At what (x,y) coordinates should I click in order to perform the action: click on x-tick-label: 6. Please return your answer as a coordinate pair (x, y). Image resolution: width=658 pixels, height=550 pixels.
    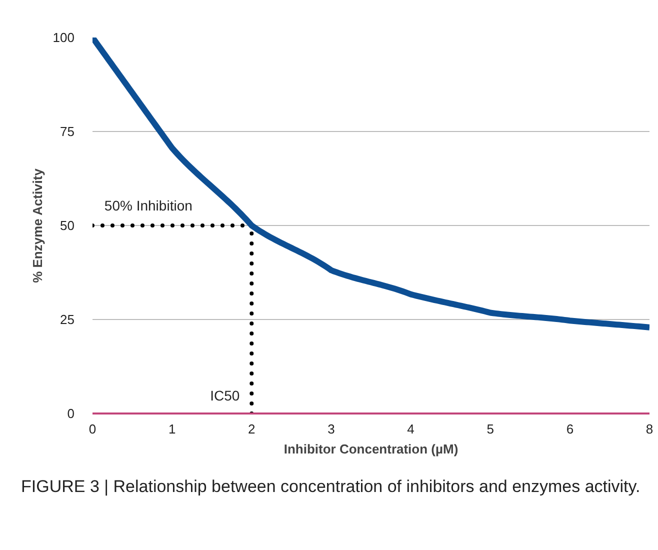
    Looking at the image, I should click on (570, 429).